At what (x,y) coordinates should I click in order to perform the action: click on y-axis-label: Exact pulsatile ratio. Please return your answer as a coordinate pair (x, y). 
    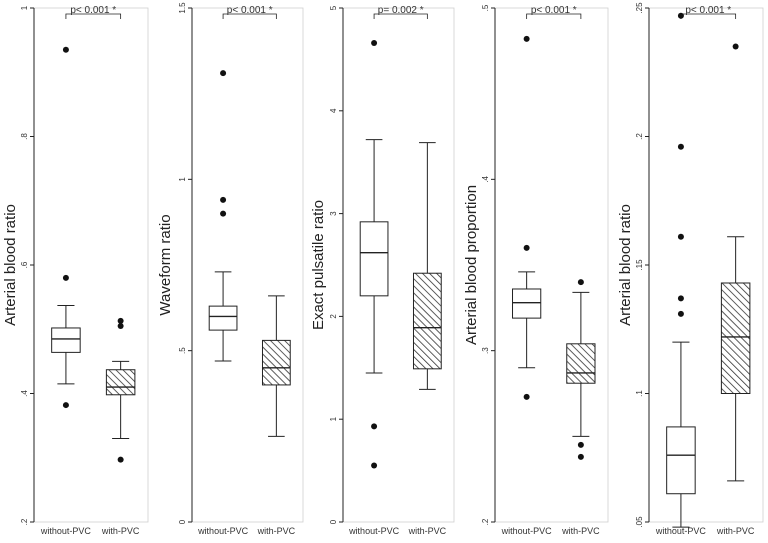
    Looking at the image, I should click on (318, 265).